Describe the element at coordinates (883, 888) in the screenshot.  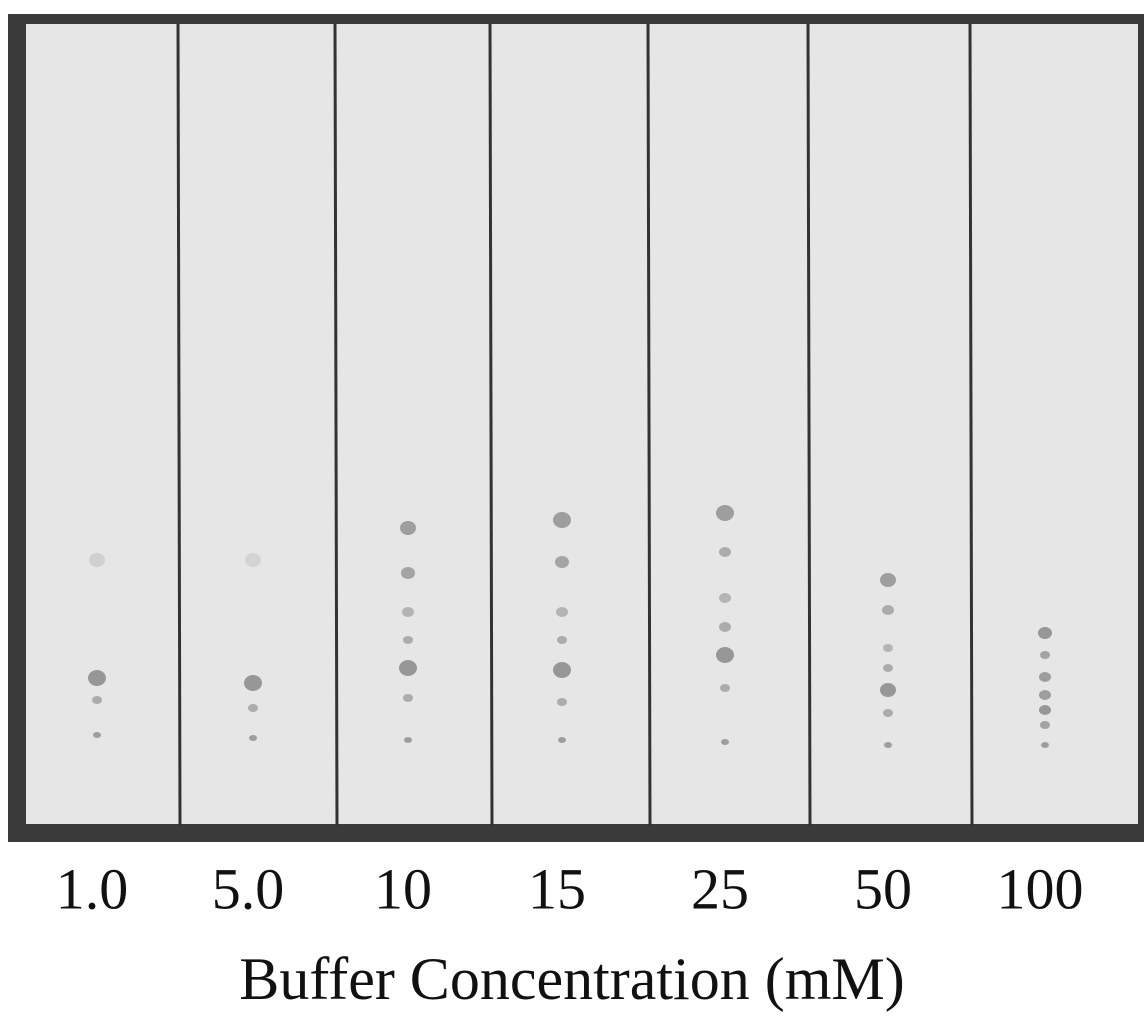
I see `lane-label: 50` at that location.